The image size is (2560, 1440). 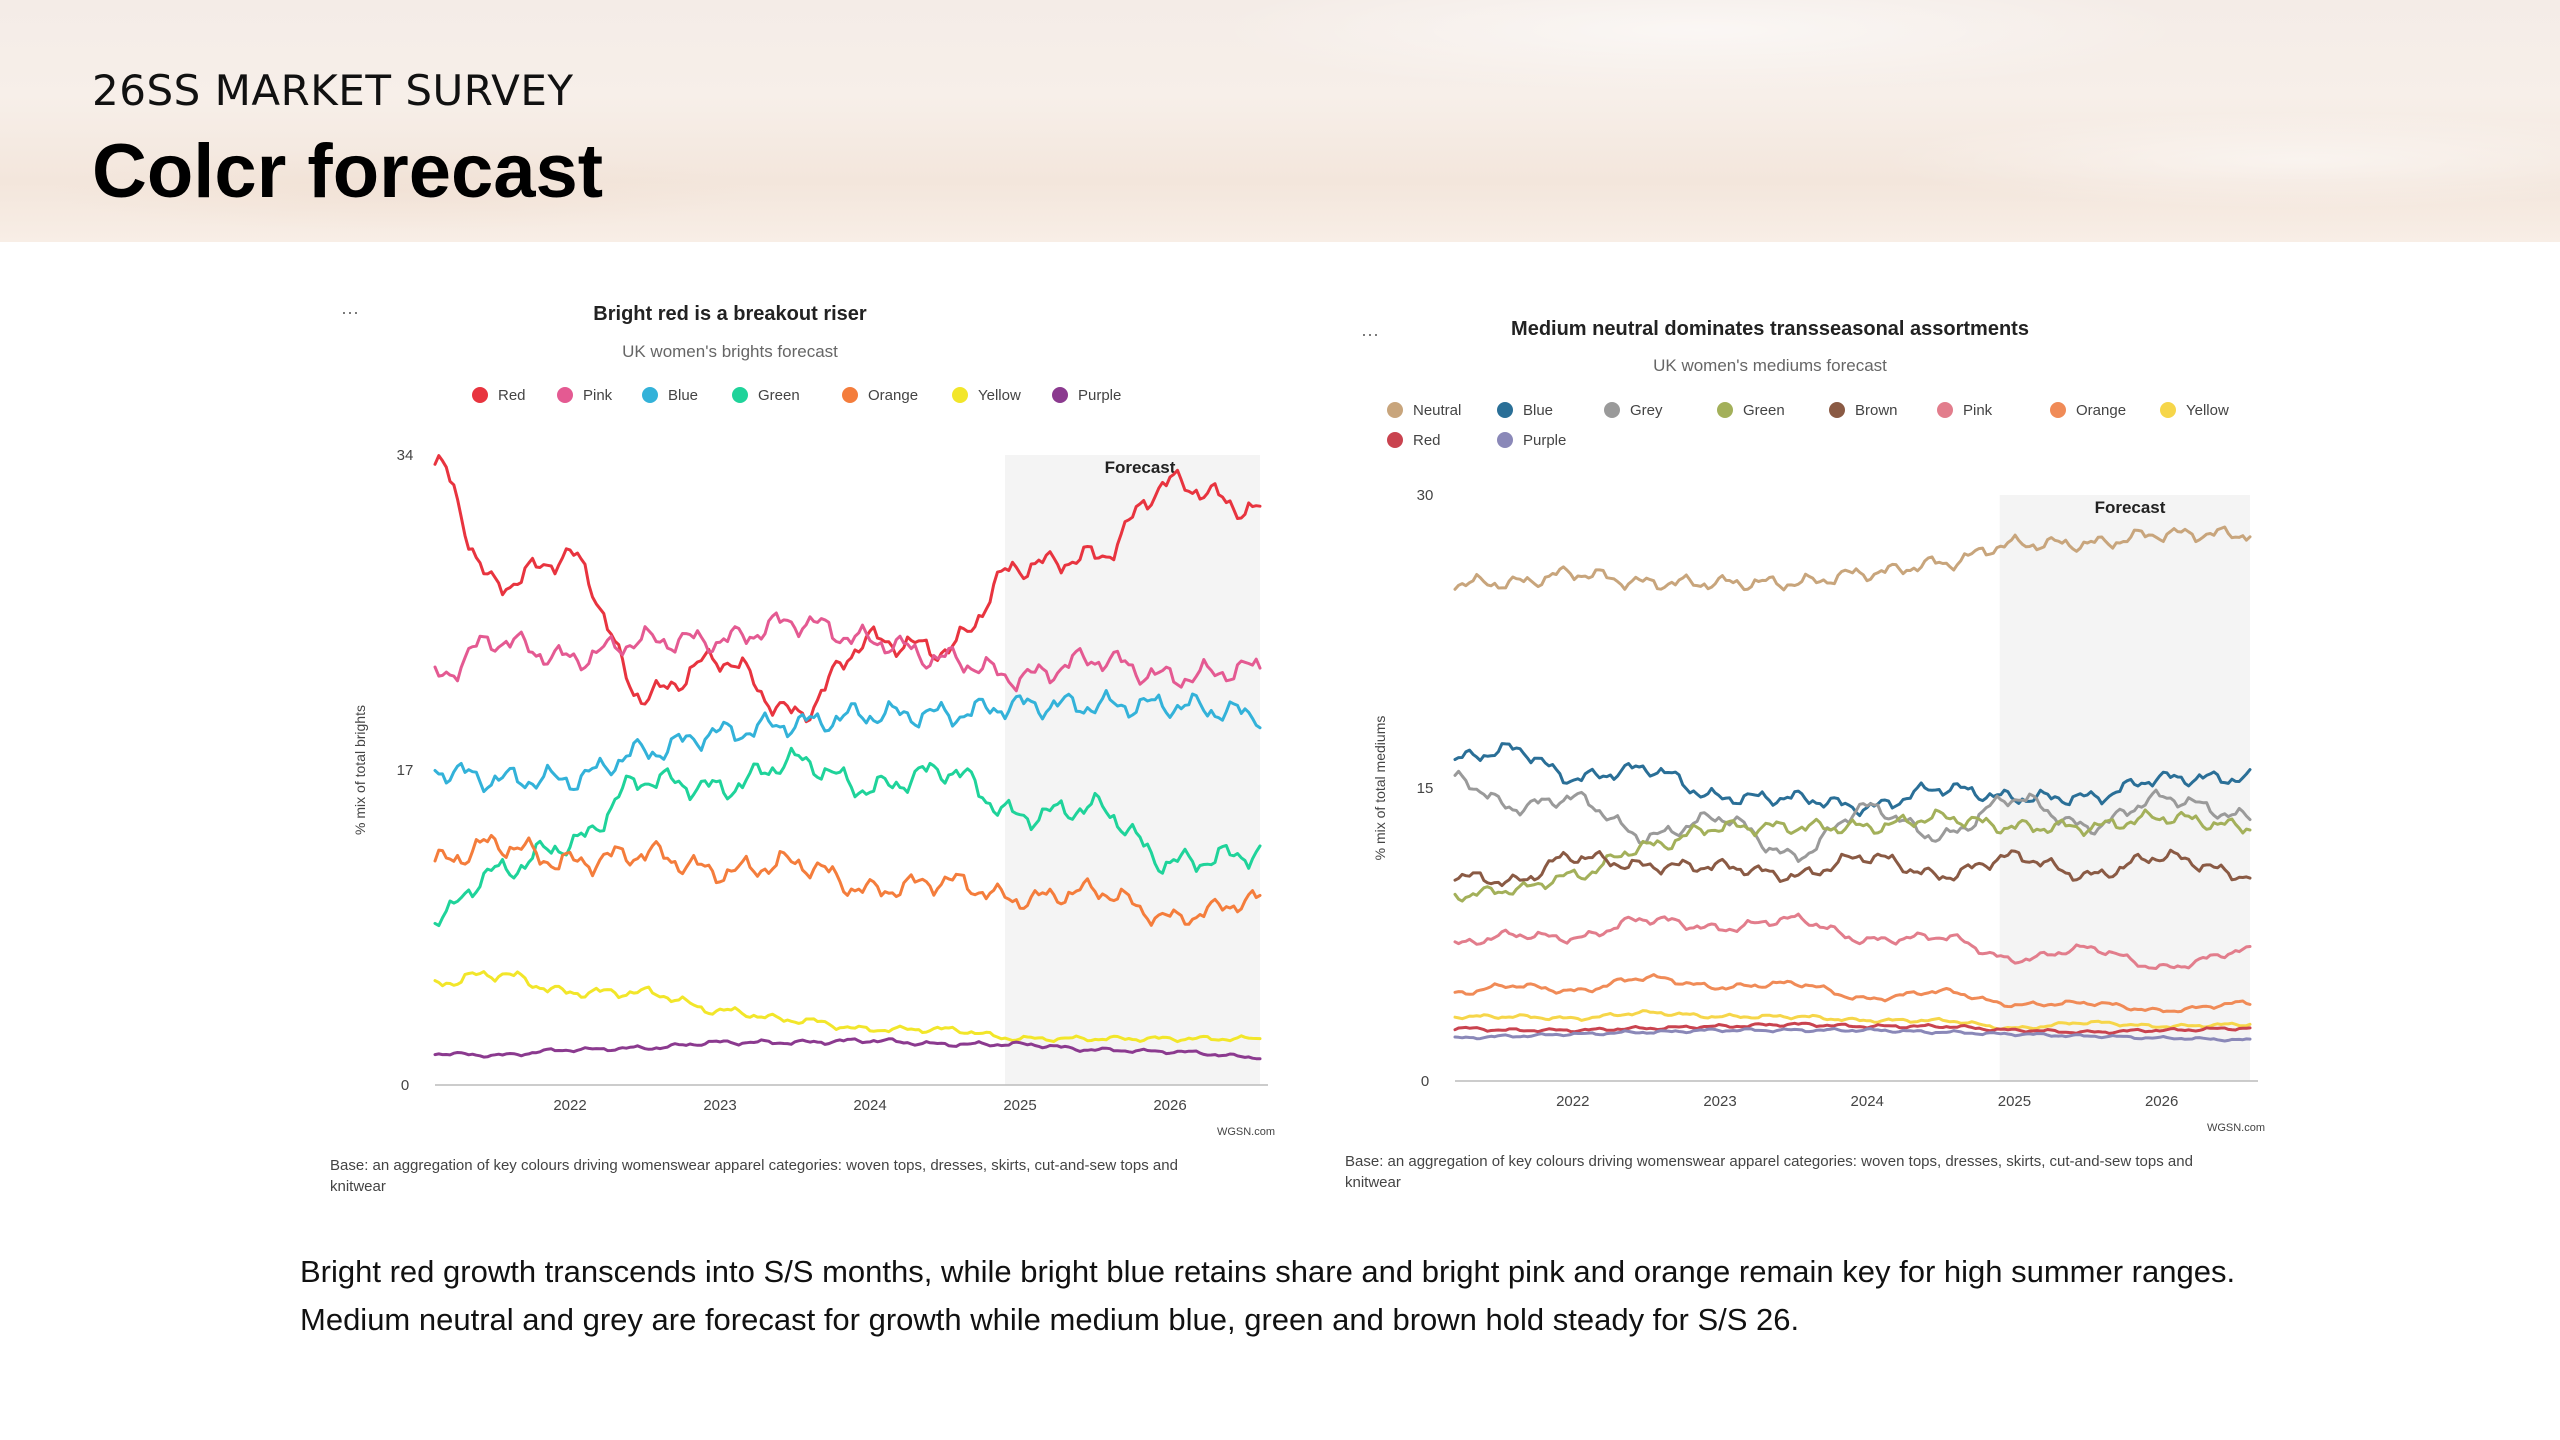 What do you see at coordinates (348, 171) in the screenshot?
I see `page-title: Colcr forecast` at bounding box center [348, 171].